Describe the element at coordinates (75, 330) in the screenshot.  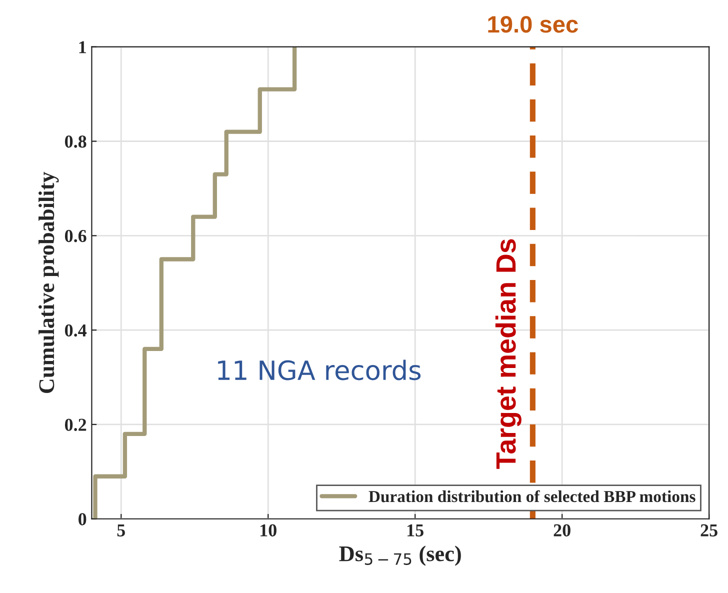
I see `y-tick-label: 0.4` at that location.